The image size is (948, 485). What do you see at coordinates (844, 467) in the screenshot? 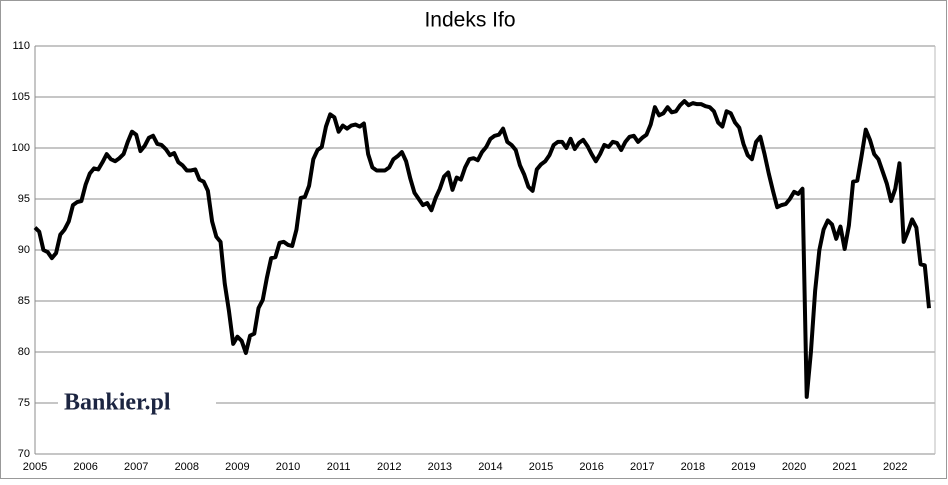
I see `x-tick-label: 2021` at bounding box center [844, 467].